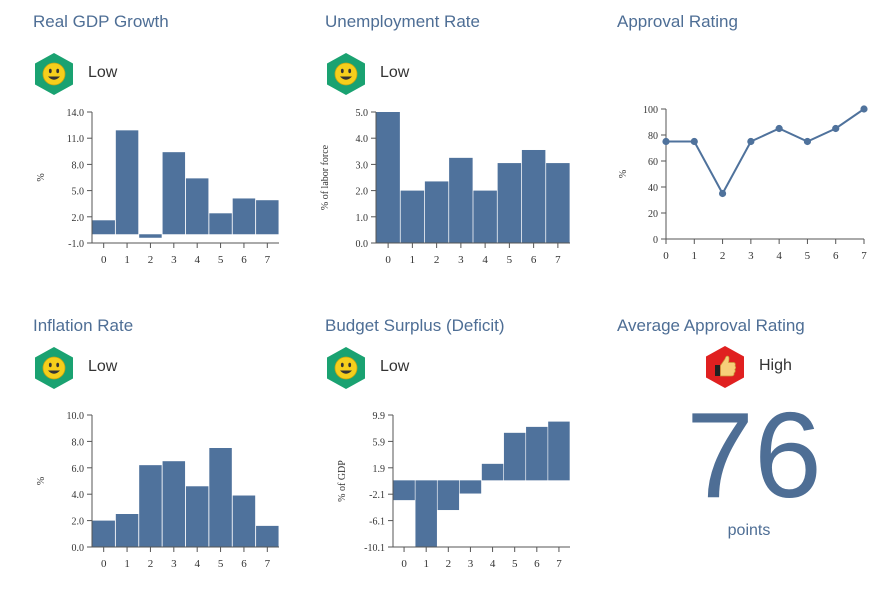 Image resolution: width=890 pixels, height=606 pixels. I want to click on y-axis-label: % of GDP, so click(342, 481).